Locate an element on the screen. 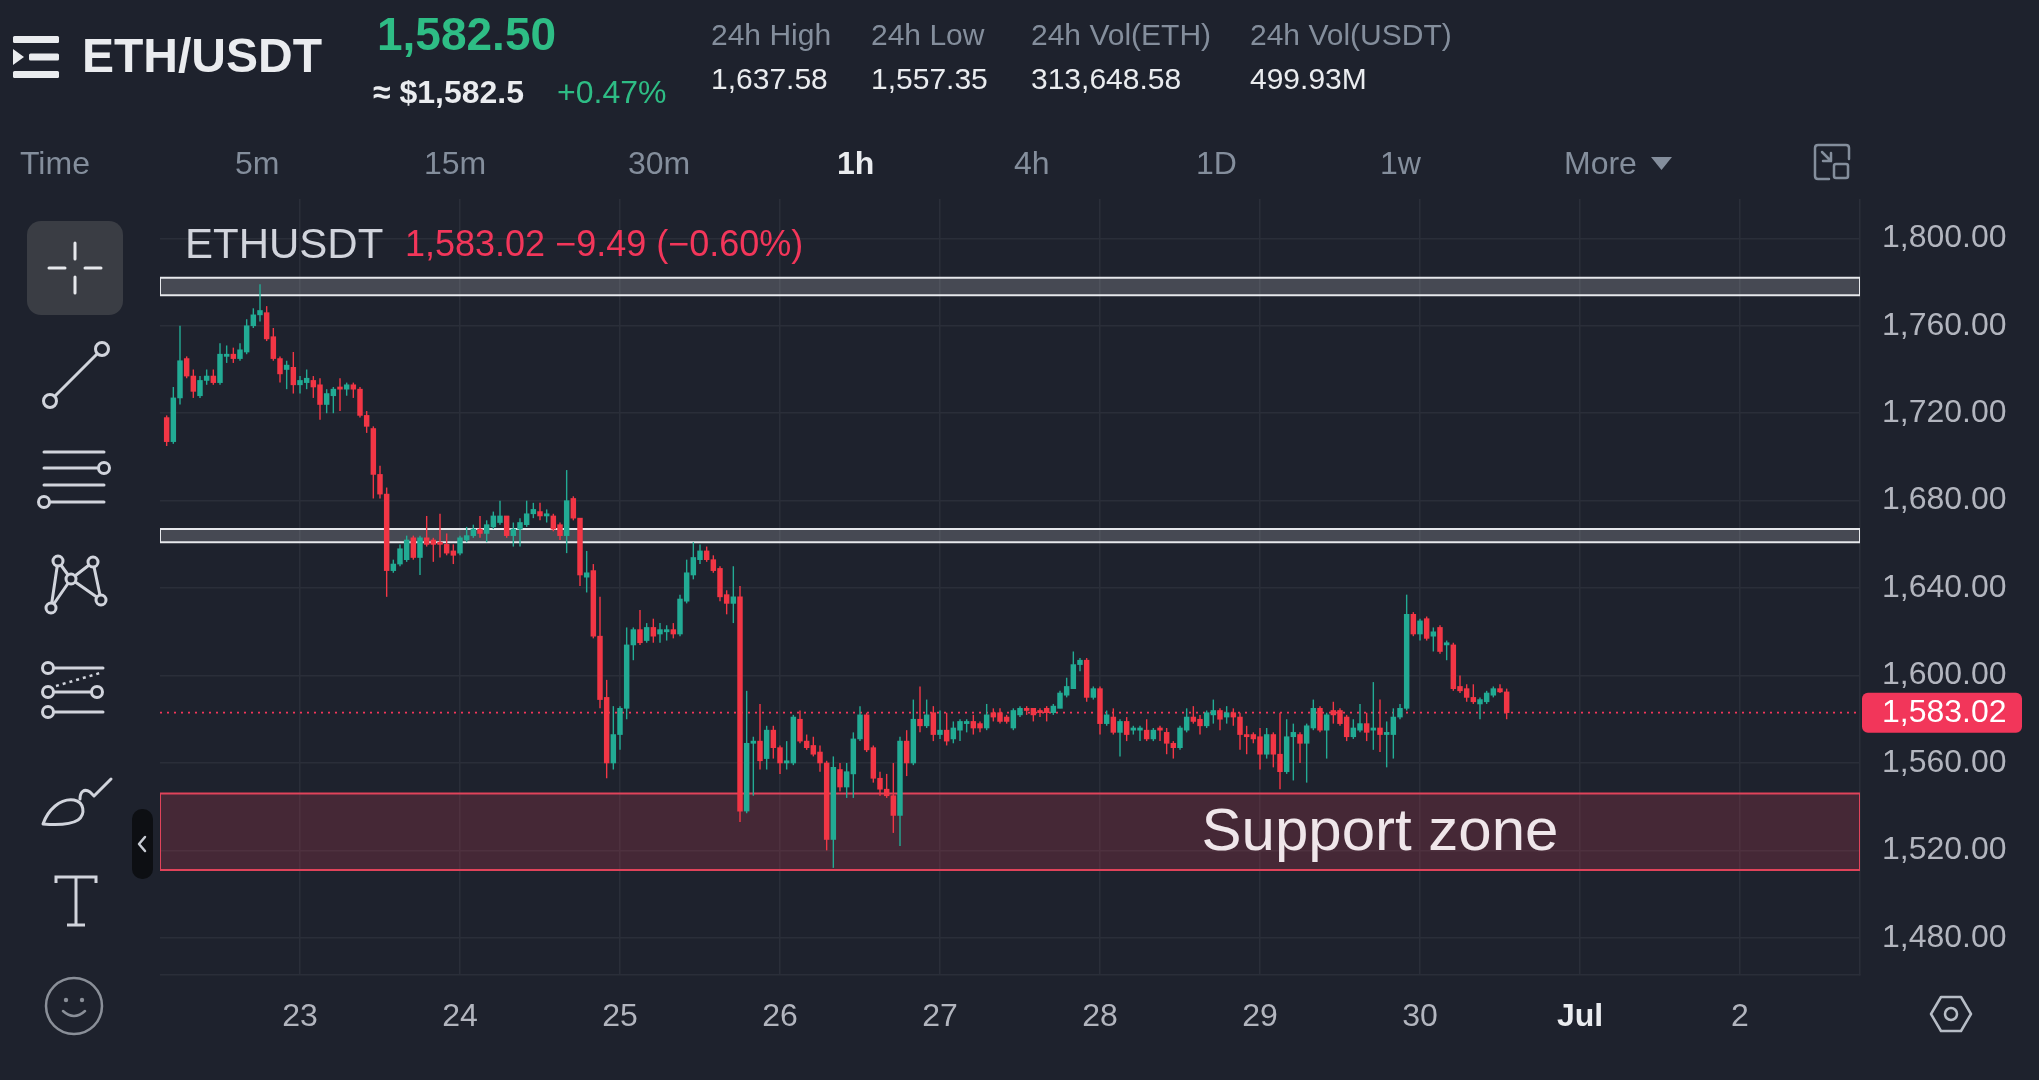 The height and width of the screenshot is (1080, 2039). band-label: Support zone is located at coordinates (1380, 830).